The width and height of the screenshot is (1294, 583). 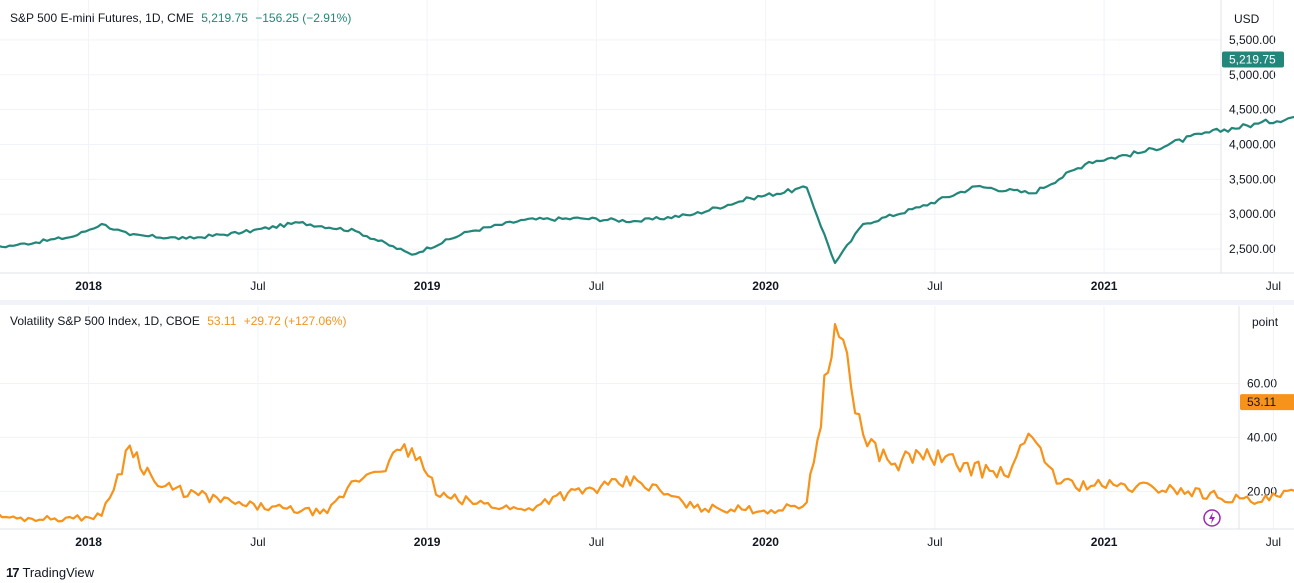 I want to click on es-legend-title: S&P 500 E-mini Futures, 1D, CME, so click(x=102, y=18).